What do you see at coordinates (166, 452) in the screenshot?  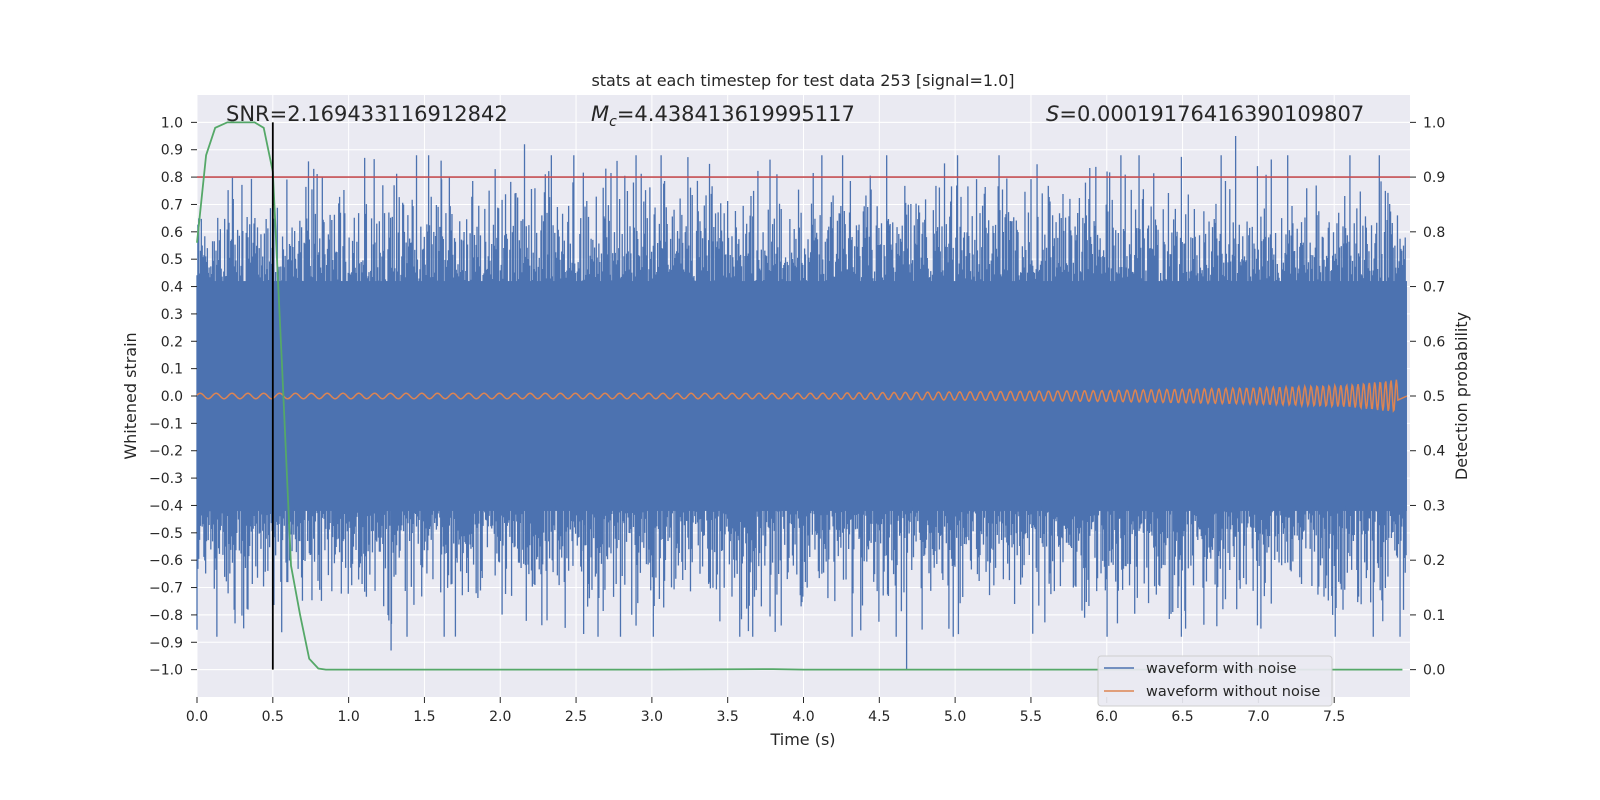 I see `y-tick-label: −0.2` at bounding box center [166, 452].